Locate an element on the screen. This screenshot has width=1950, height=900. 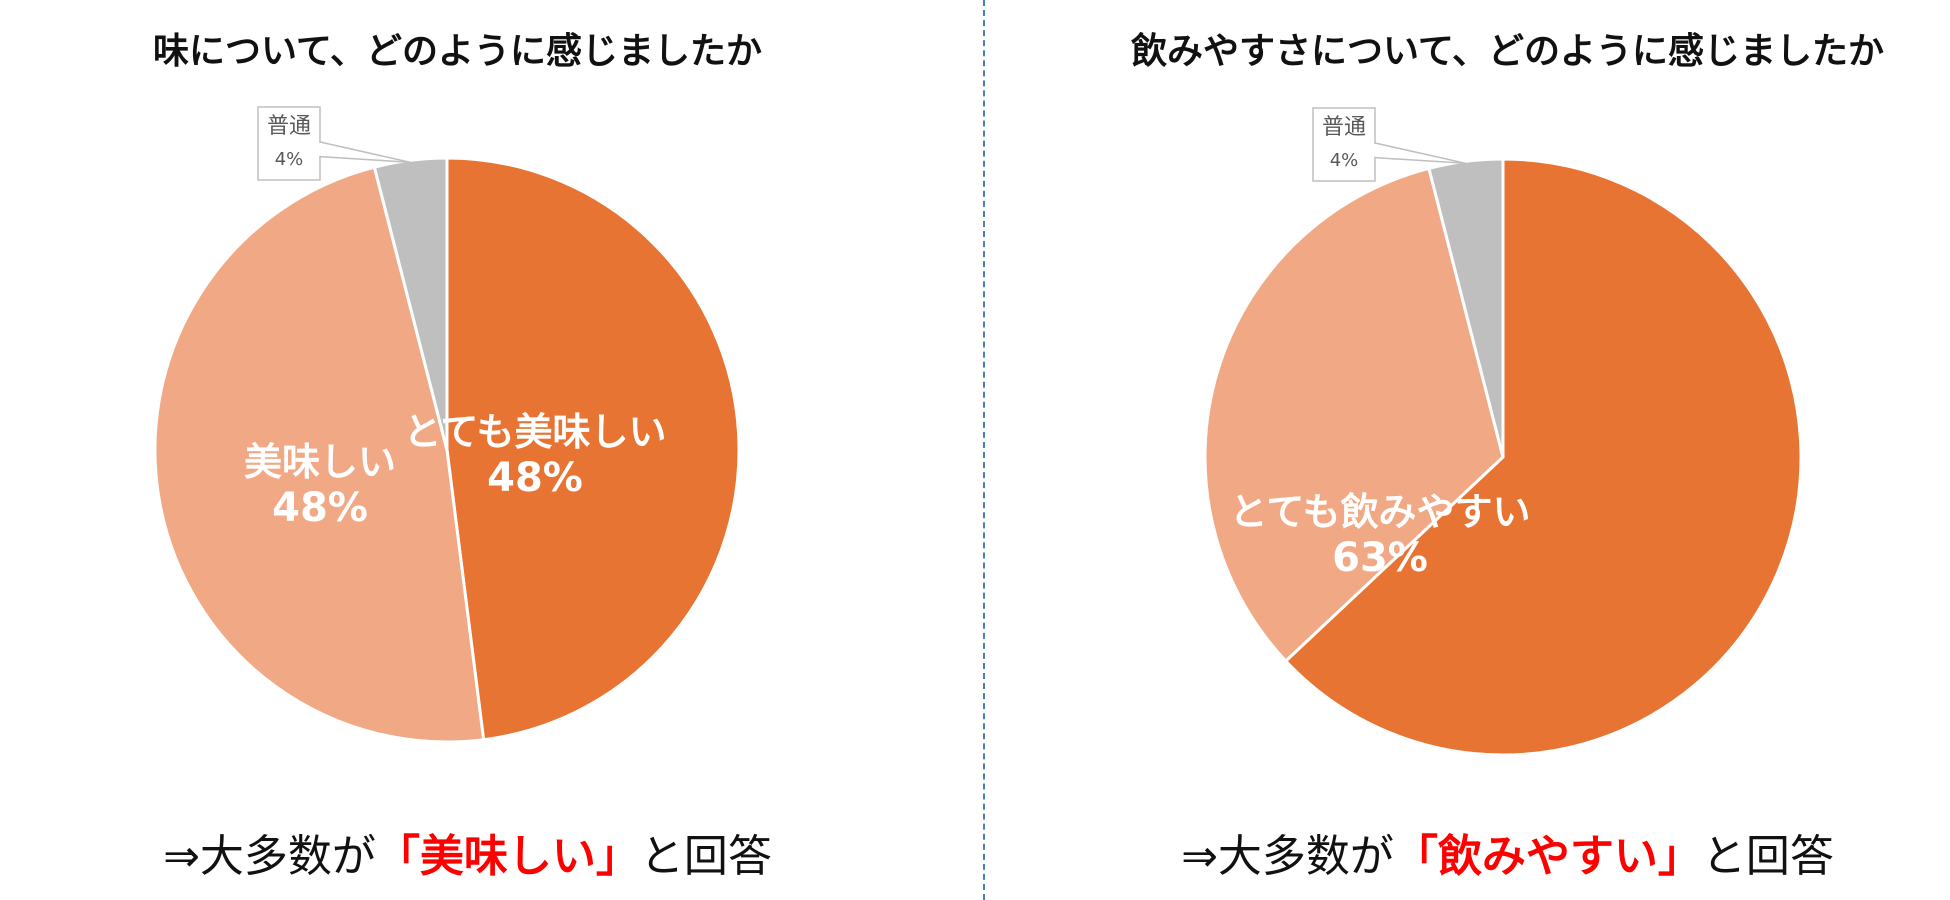
drinkability-conclusion-prefix: ⇒大多数が is located at coordinates (1287, 856).